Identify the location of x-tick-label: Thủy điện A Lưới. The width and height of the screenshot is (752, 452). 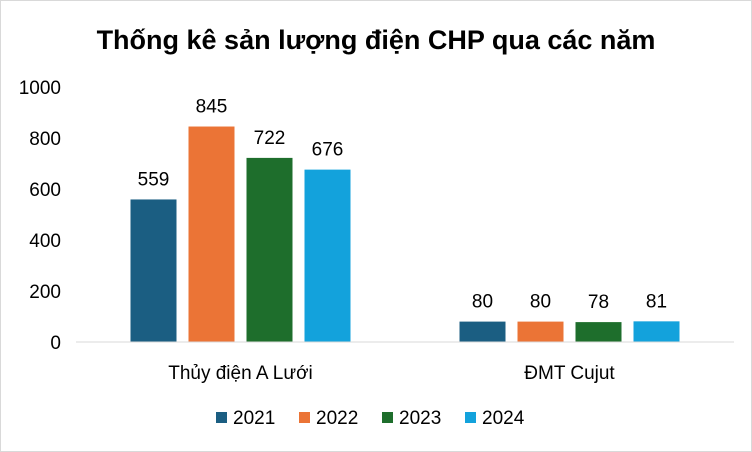
(240, 373).